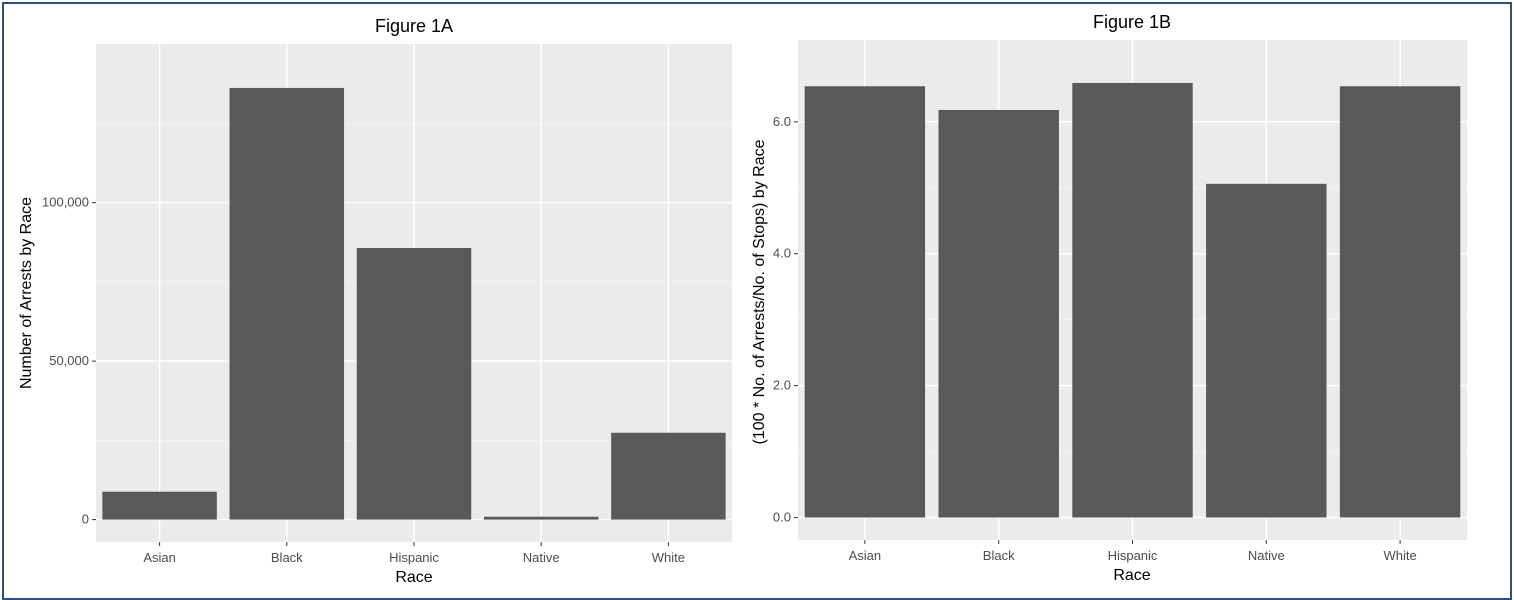 Image resolution: width=1514 pixels, height=600 pixels. Describe the element at coordinates (668, 476) in the screenshot. I see `figure-1a-bar-white` at that location.